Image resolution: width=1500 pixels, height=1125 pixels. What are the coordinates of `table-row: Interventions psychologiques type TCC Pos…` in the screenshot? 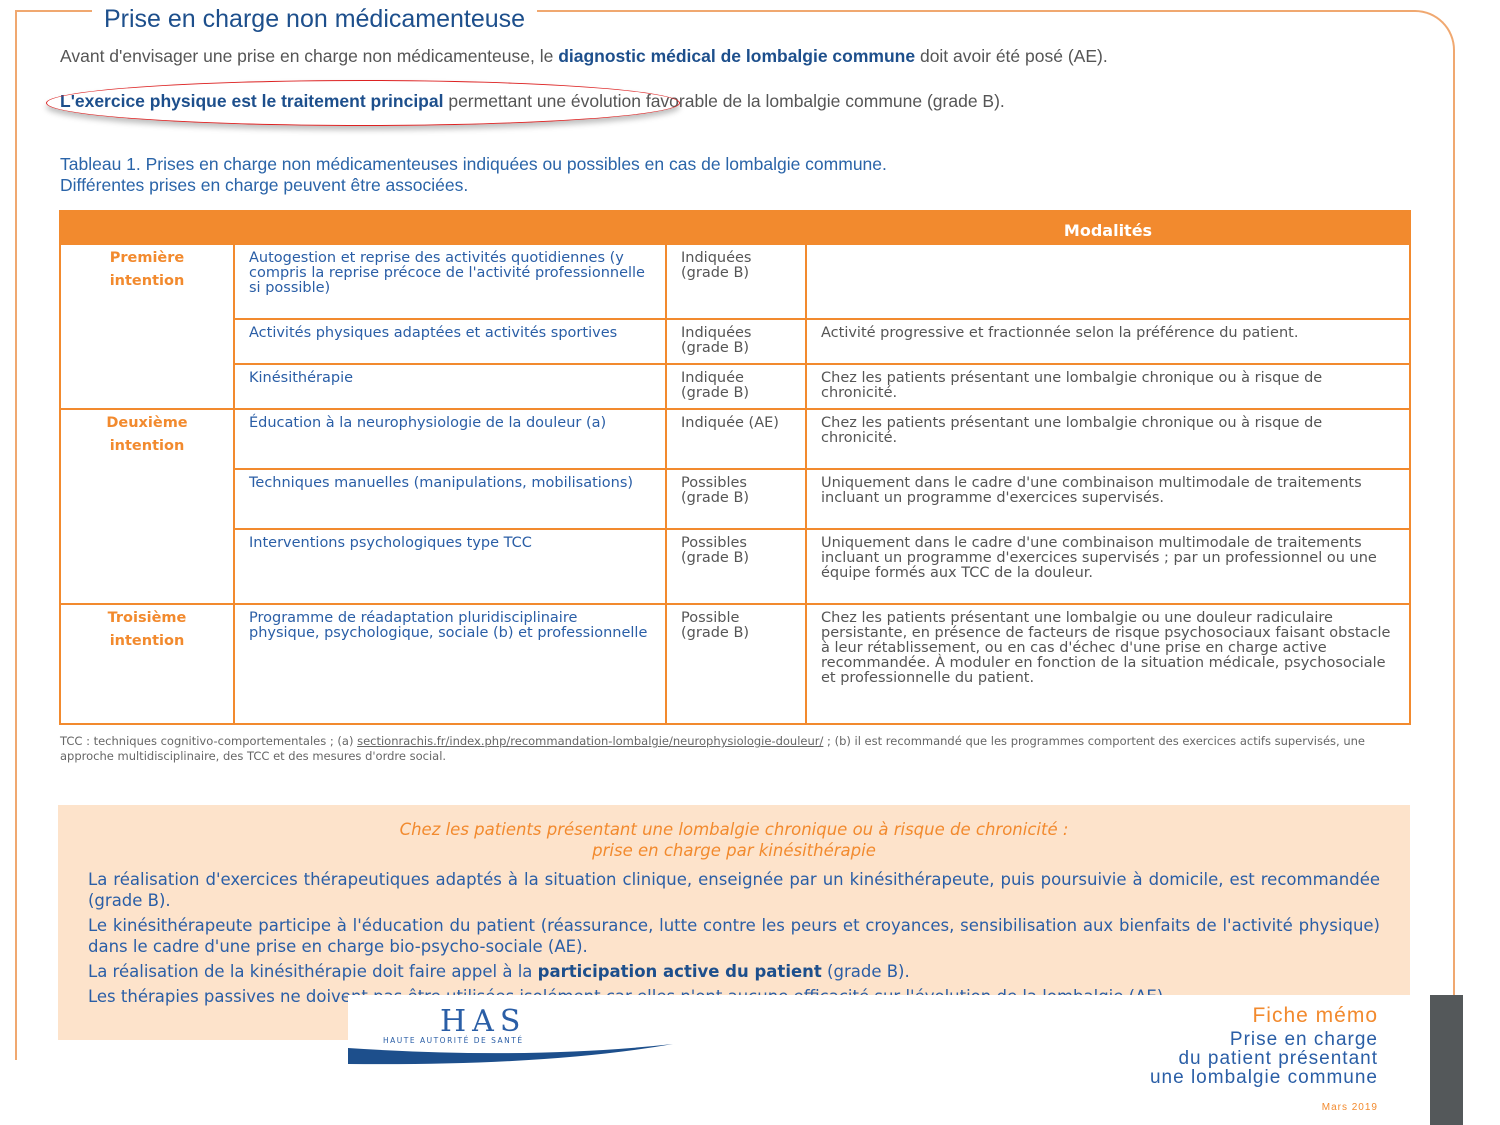 It's located at (735, 566).